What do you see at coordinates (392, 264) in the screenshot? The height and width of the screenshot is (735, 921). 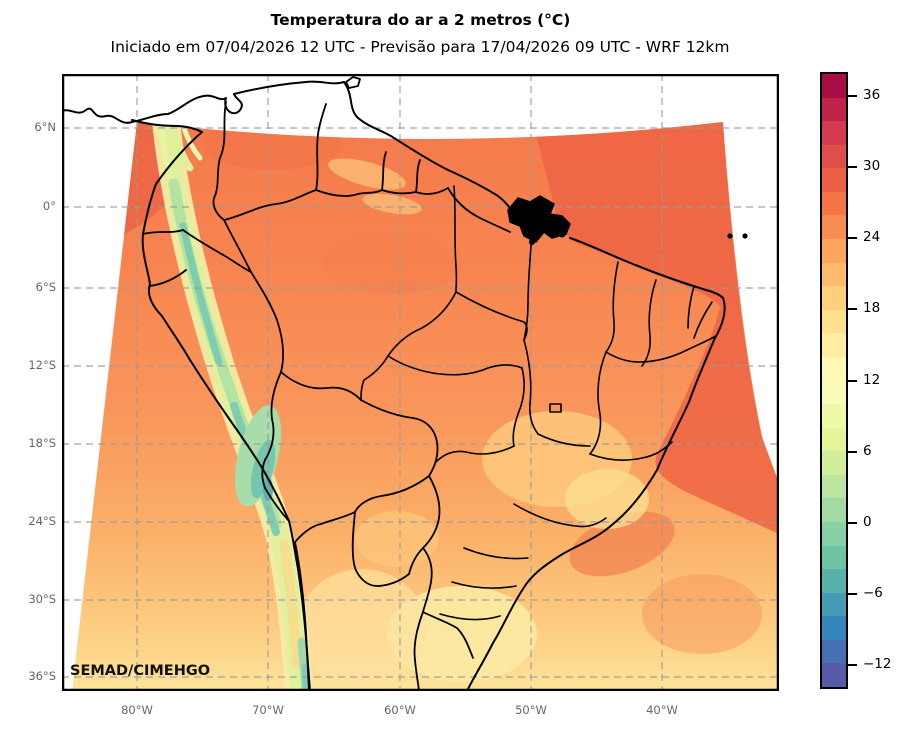 I see `patch-amazon` at bounding box center [392, 264].